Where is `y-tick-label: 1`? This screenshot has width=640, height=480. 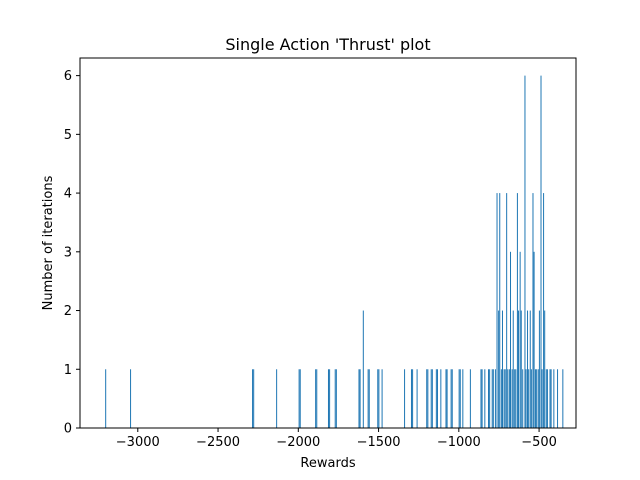 y-tick-label: 1 is located at coordinates (68, 370).